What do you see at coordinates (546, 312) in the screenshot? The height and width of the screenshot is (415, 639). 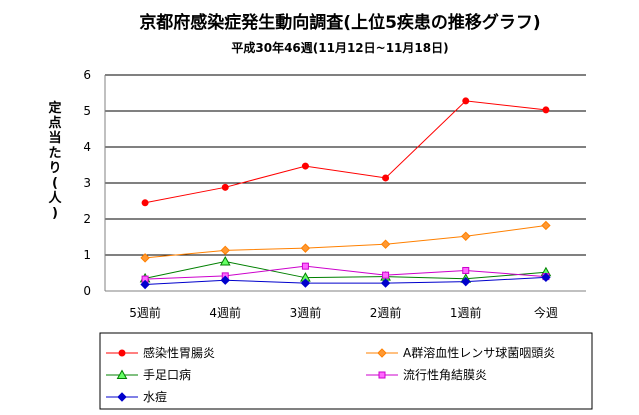 I see `x-tick-label: 今週` at bounding box center [546, 312].